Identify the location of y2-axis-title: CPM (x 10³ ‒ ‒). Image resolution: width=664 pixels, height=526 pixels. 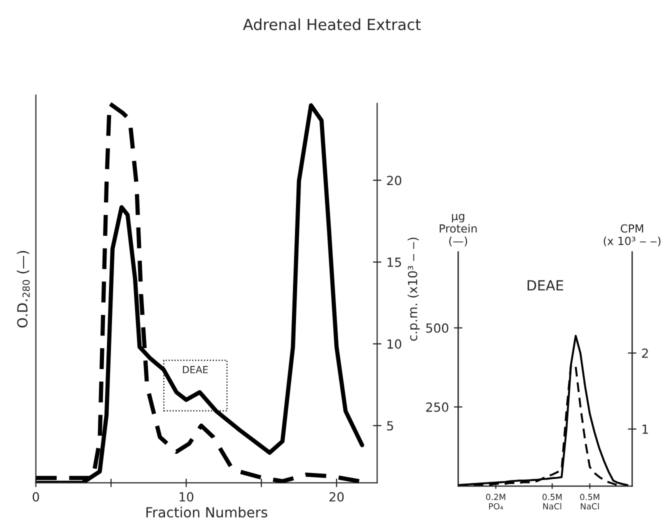
(632, 235).